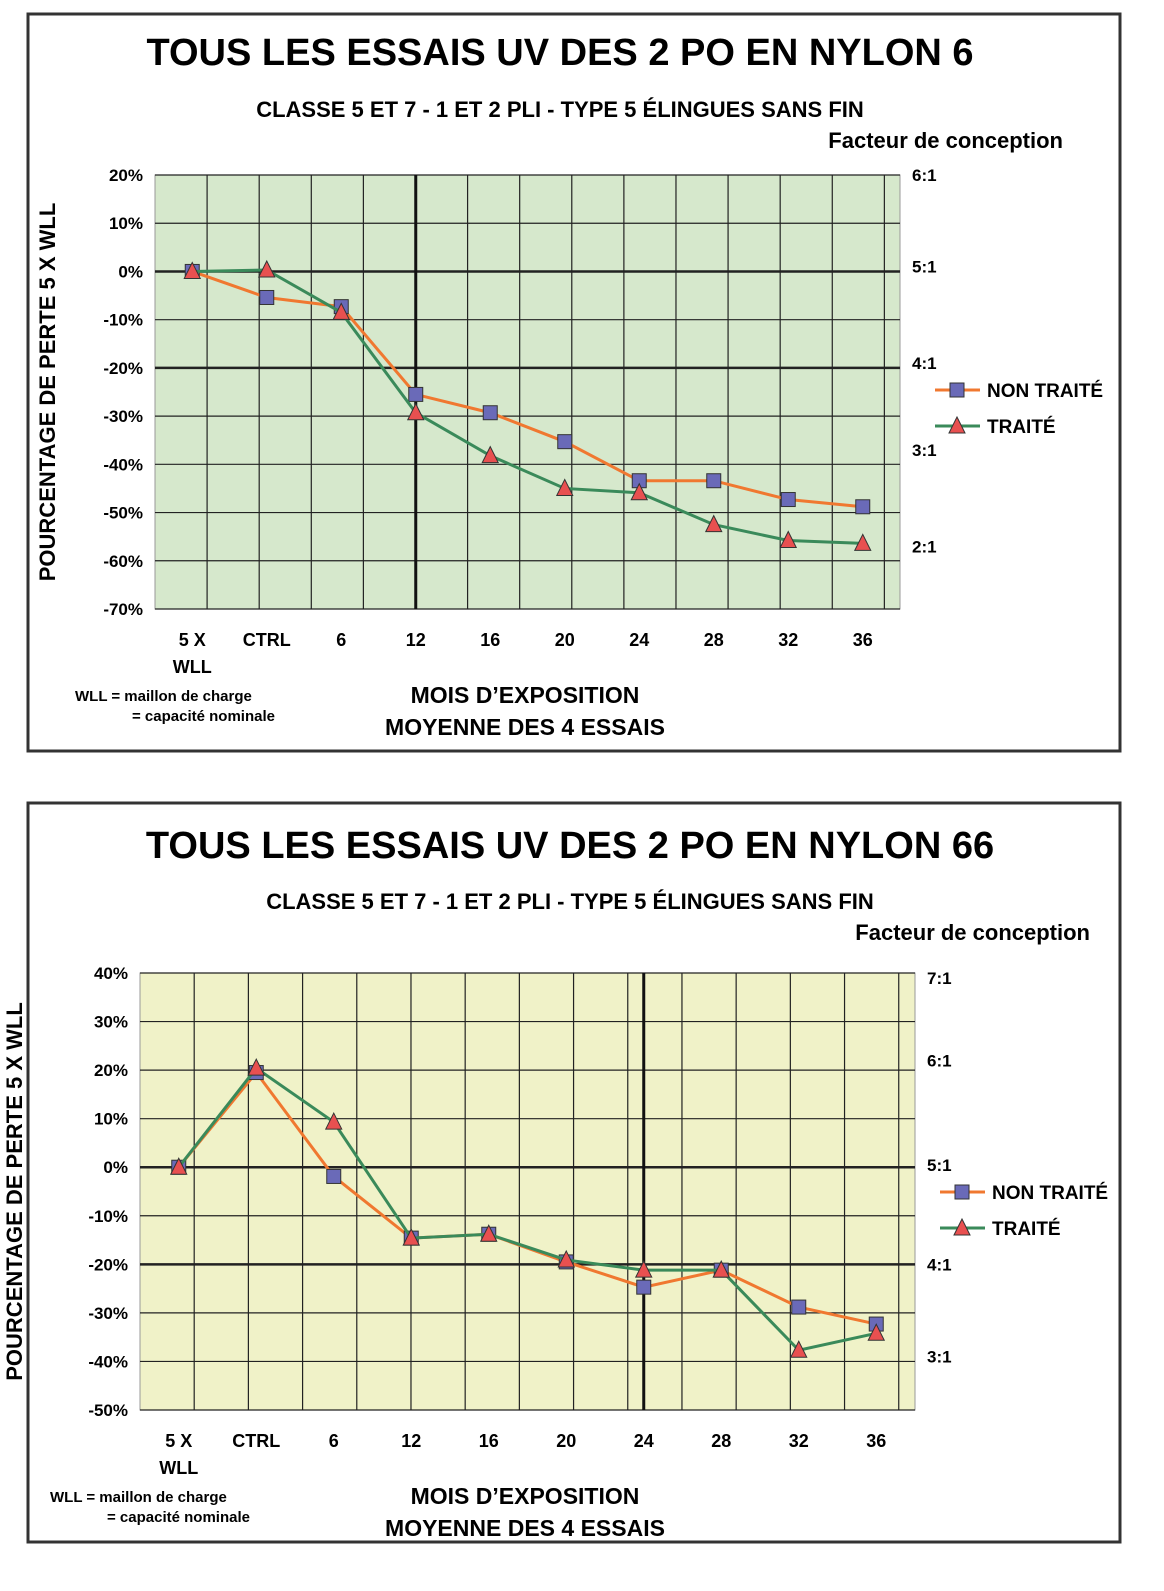  What do you see at coordinates (570, 846) in the screenshot?
I see `chart-title: TOUS LES ESSAIS UV DES 2 PO EN NYLON 66` at bounding box center [570, 846].